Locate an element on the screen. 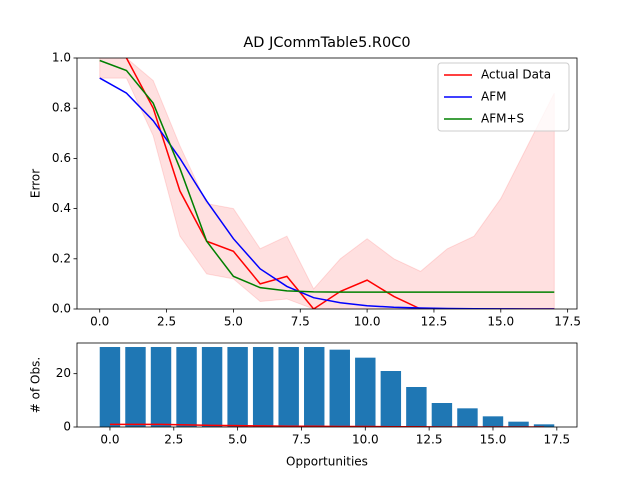  y-tick-label: 0.0 is located at coordinates (61, 309).